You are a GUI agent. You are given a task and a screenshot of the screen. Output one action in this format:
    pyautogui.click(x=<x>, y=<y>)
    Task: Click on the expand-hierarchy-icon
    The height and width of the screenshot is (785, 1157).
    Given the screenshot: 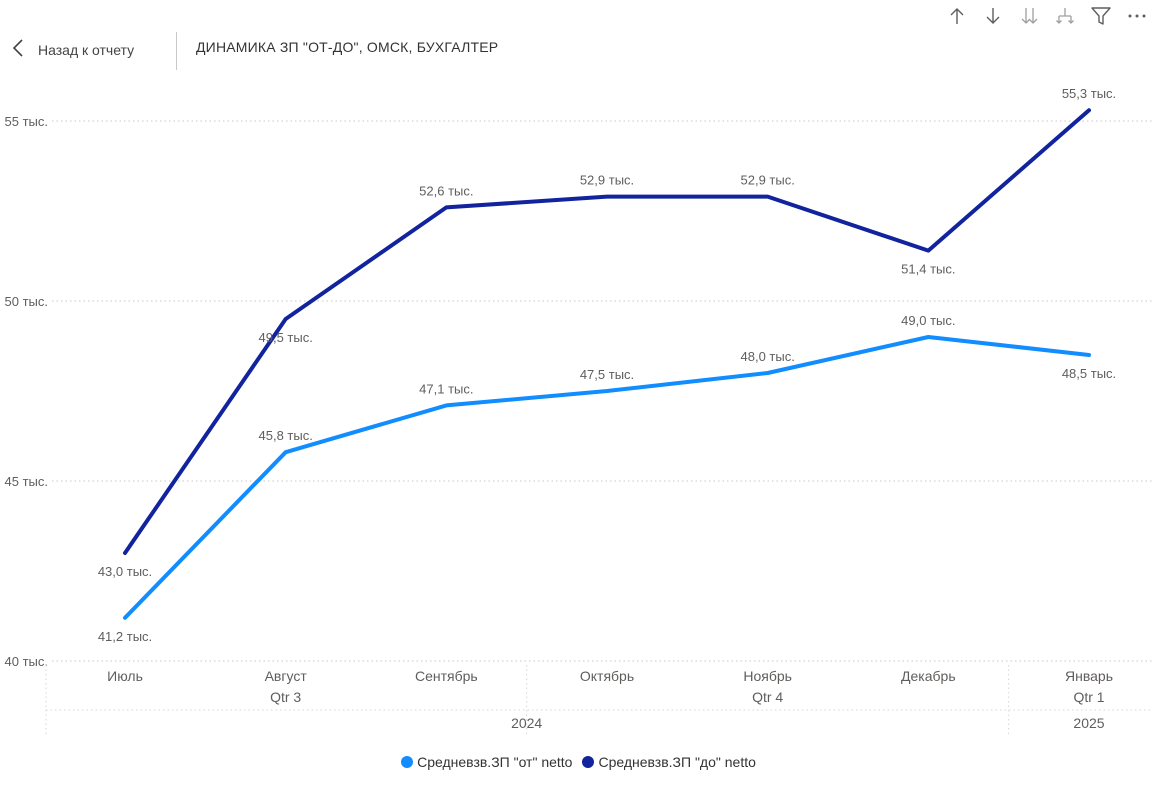 What is the action you would take?
    pyautogui.click(x=1065, y=16)
    